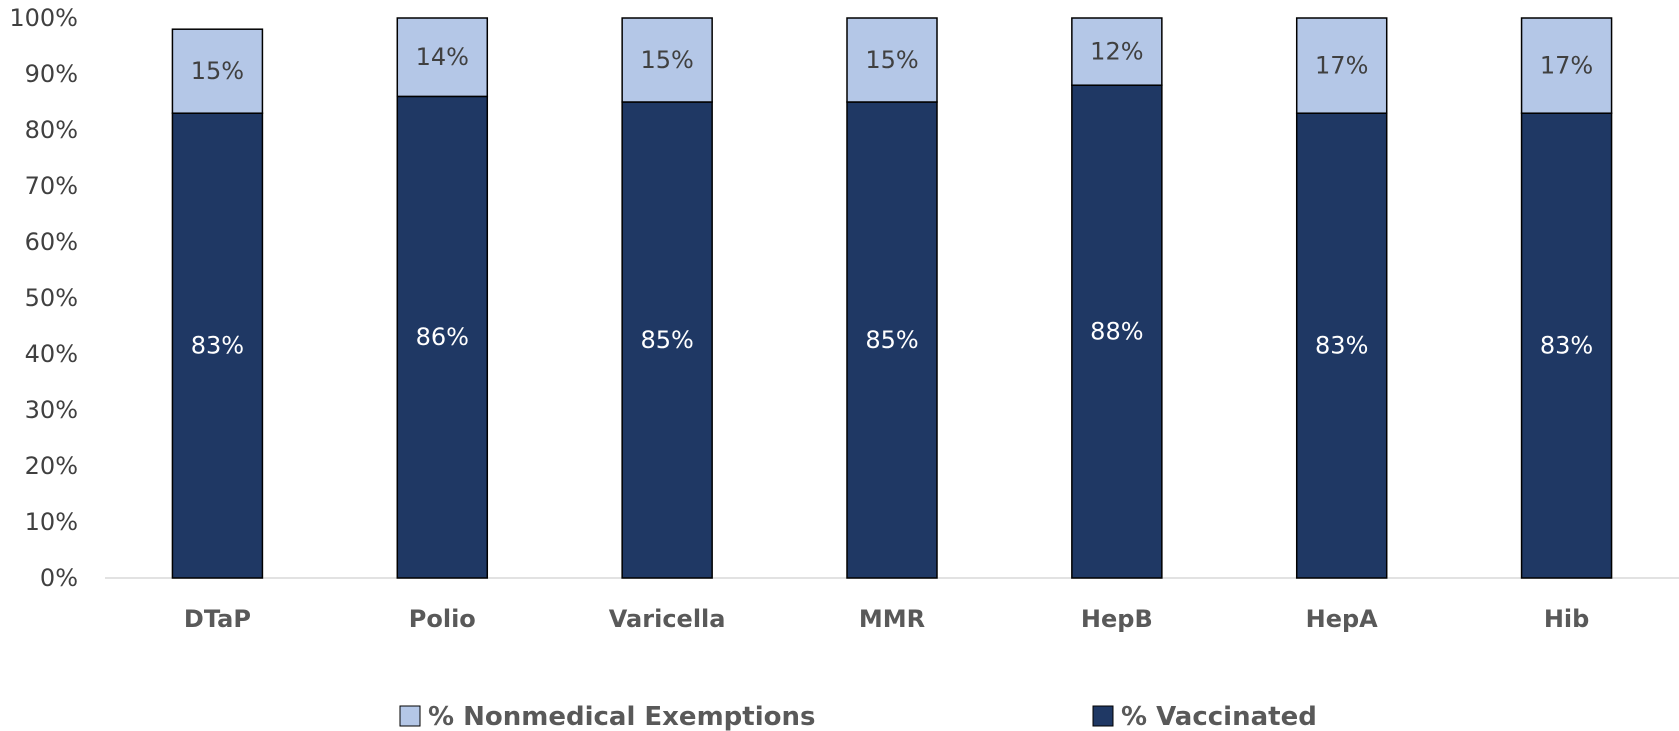  I want to click on data-label: 12%, so click(1116, 52).